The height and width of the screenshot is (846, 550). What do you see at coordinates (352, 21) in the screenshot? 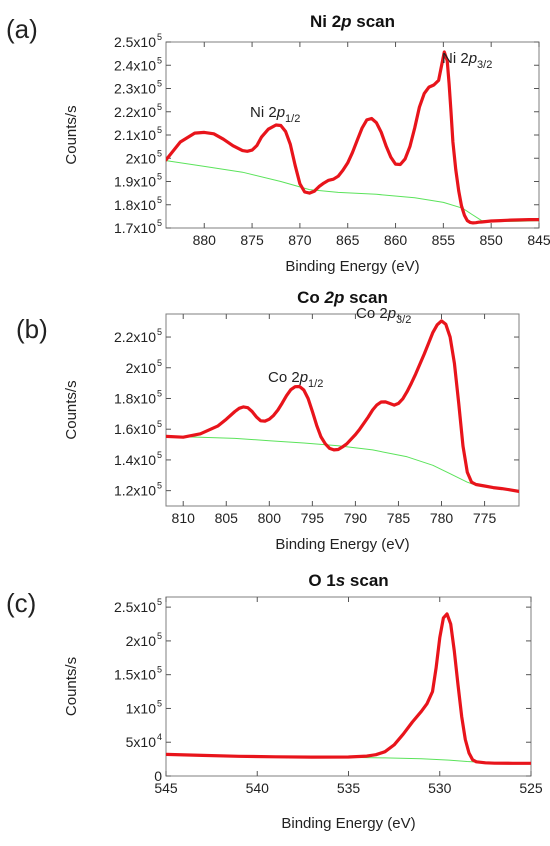
I see `chart-title: Ni 2p scan` at bounding box center [352, 21].